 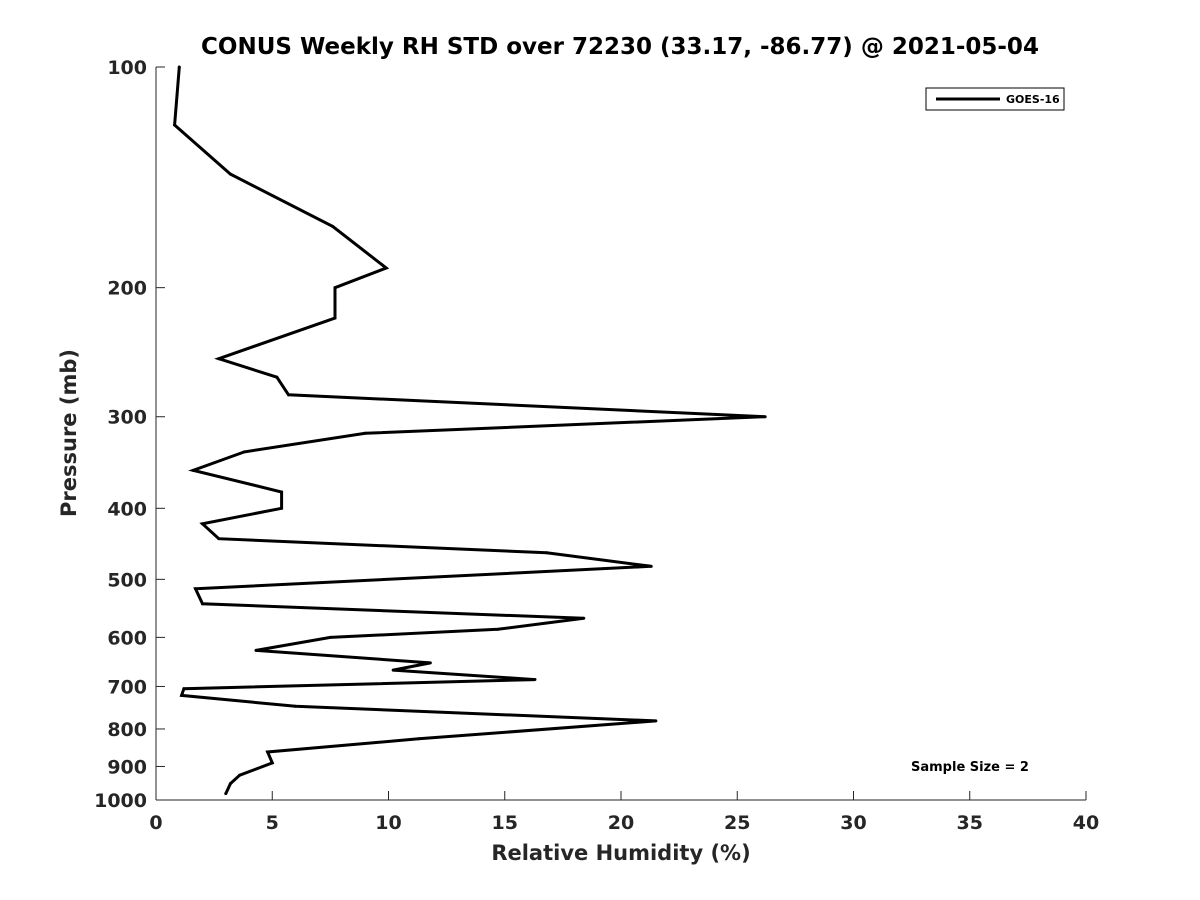 I want to click on x-tick-label-10: 10, so click(x=388, y=823).